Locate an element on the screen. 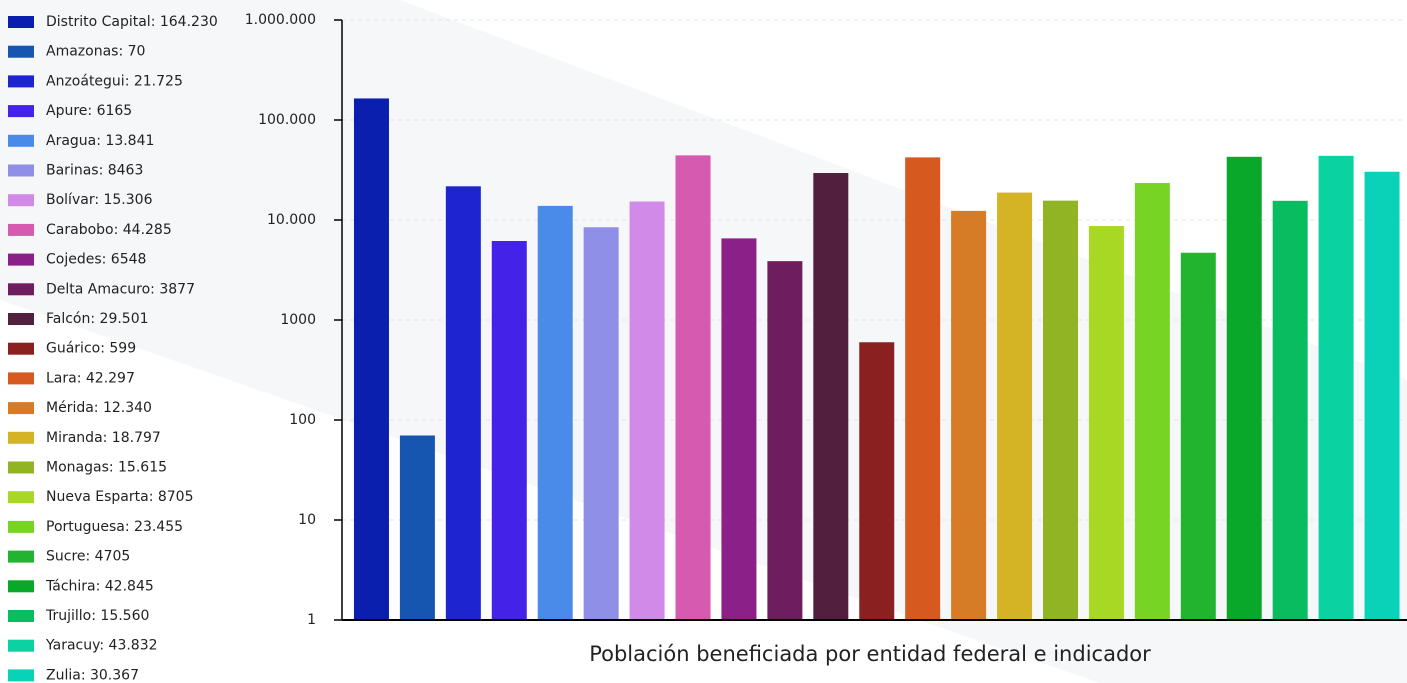 The width and height of the screenshot is (1407, 683). legend-label: Anzoátegui: 21.725 is located at coordinates (114, 81).